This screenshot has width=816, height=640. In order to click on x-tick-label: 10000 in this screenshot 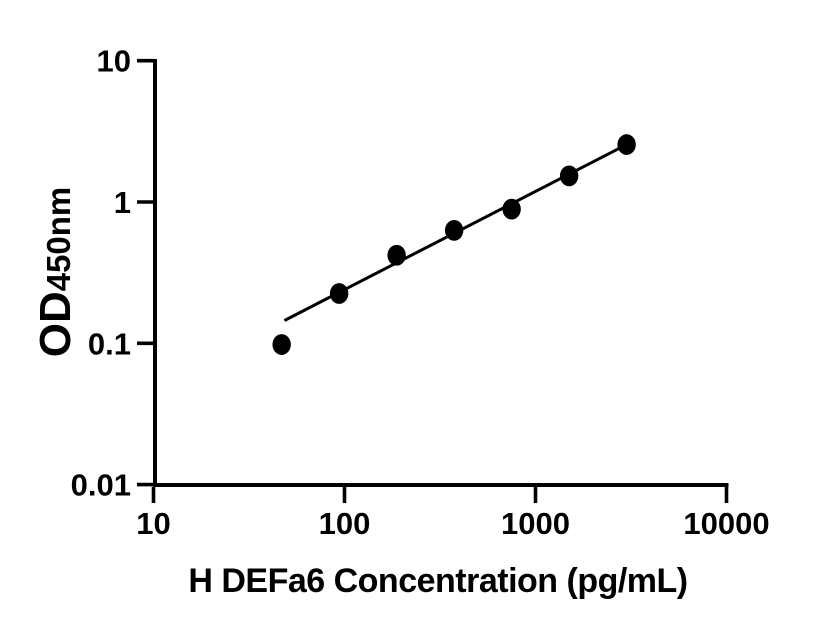, I will do `click(726, 523)`.